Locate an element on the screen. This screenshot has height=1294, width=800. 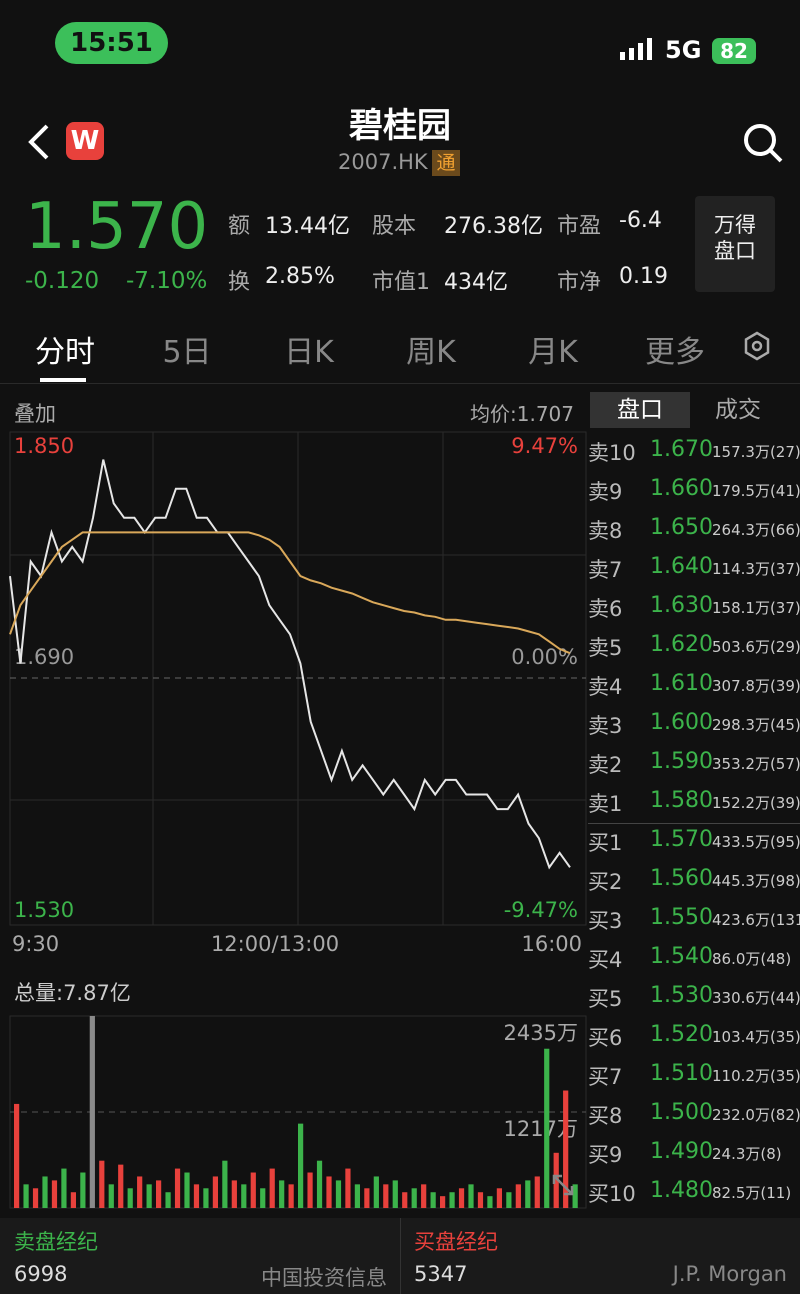
book-price: 1.580 is located at coordinates (681, 800).